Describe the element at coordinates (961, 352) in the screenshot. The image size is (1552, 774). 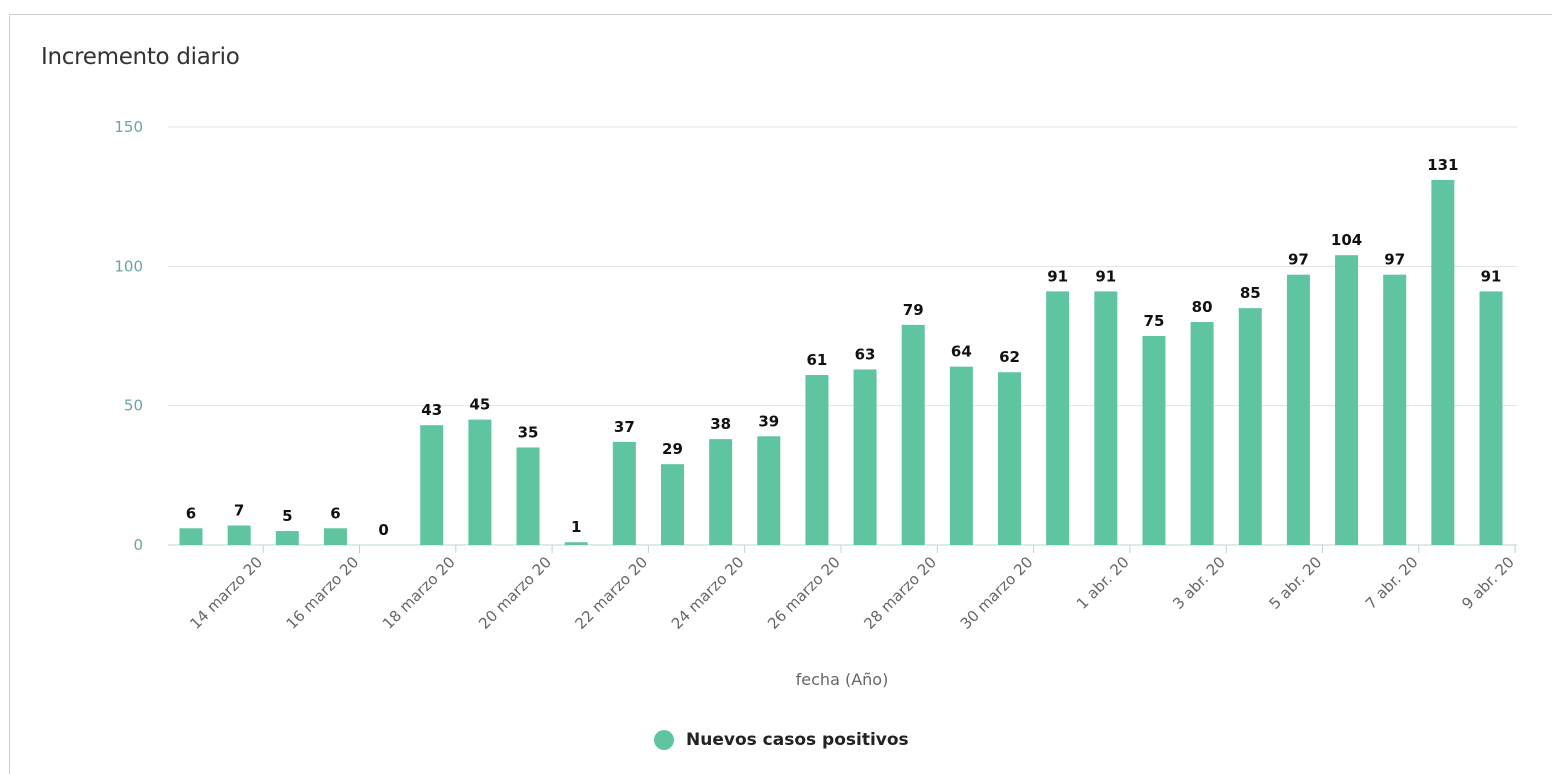
I see `data-label: 64` at that location.